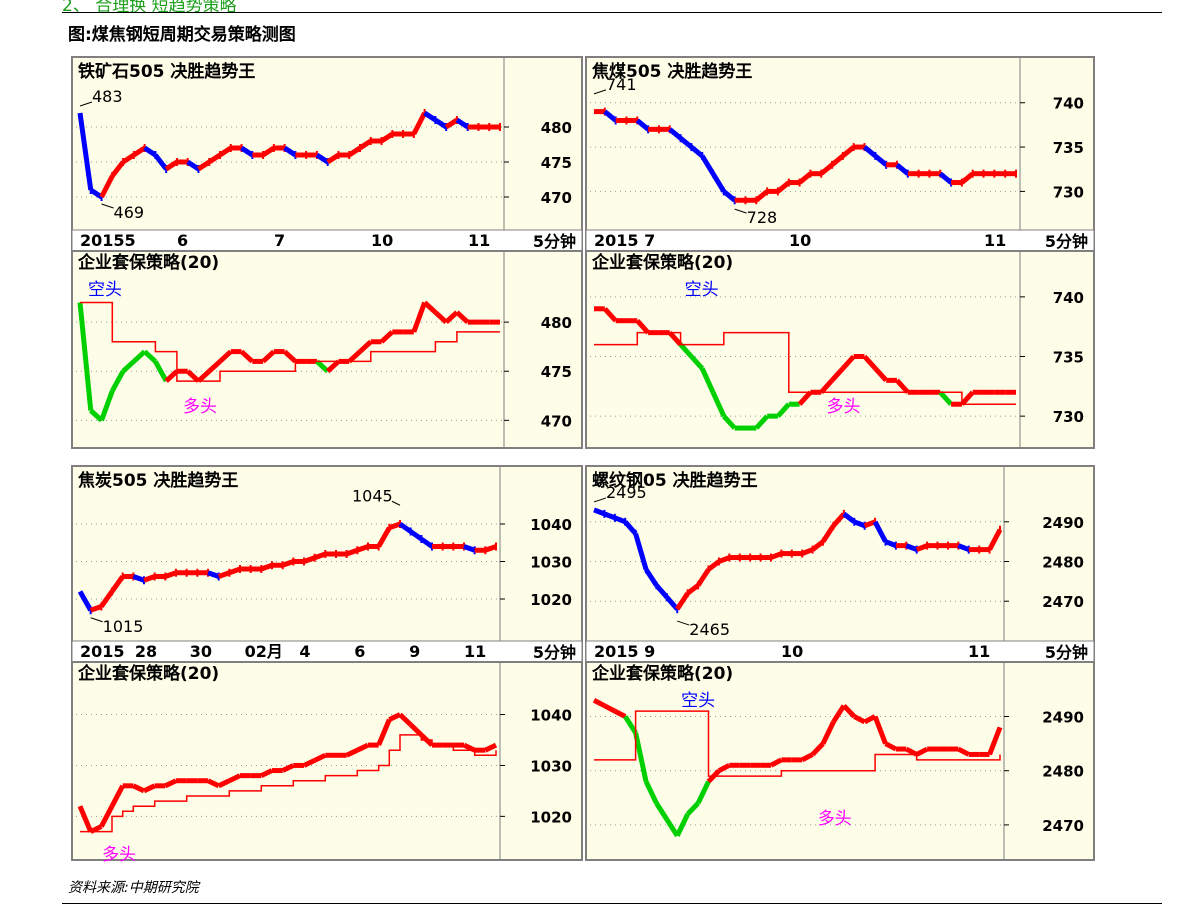 The height and width of the screenshot is (915, 1191). Describe the element at coordinates (612, 6) in the screenshot. I see `section-header-fragment: 2、 合理换 短趋势策略` at that location.